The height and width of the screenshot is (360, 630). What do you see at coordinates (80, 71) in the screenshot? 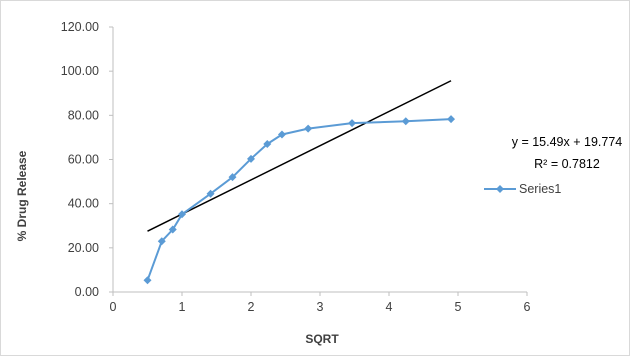
I see `y-tick-label: 100.00` at bounding box center [80, 71].